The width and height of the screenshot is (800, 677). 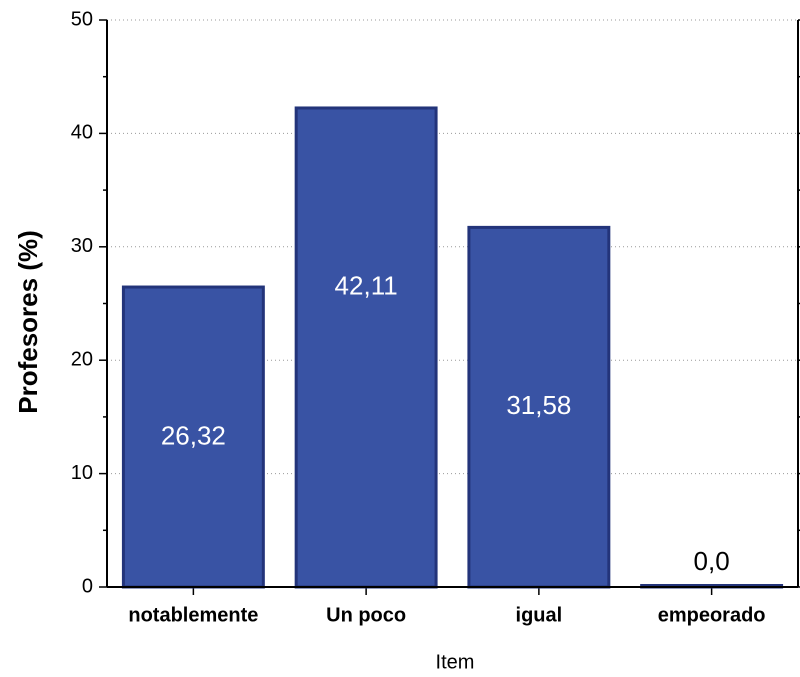 What do you see at coordinates (28, 322) in the screenshot?
I see `y-axis-label: Profesores (%)` at bounding box center [28, 322].